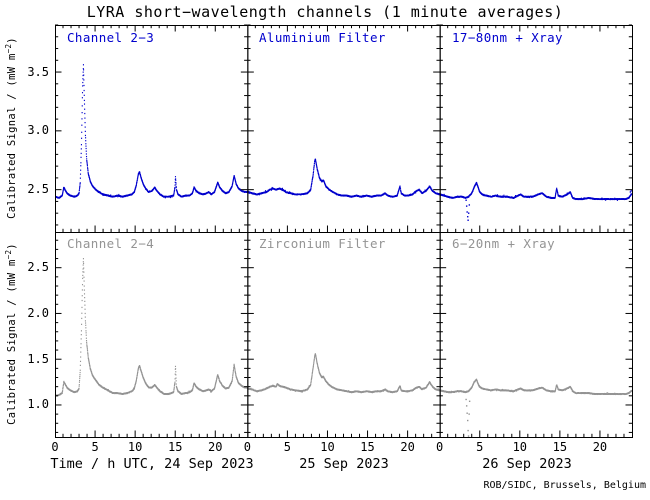 The height and width of the screenshot is (500, 650). Describe the element at coordinates (507, 37) in the screenshot. I see `panel-label-17-80nm-xray: 17−80nm + Xray` at that location.